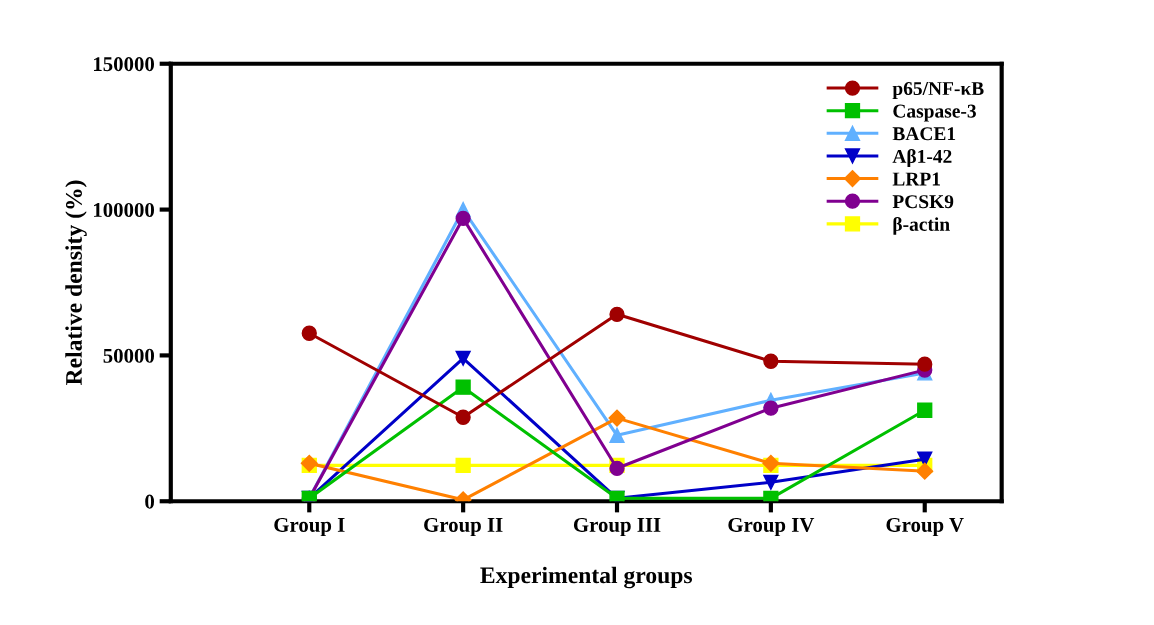  Describe the element at coordinates (922, 158) in the screenshot. I see `legend-label: Aβ1-42` at that location.